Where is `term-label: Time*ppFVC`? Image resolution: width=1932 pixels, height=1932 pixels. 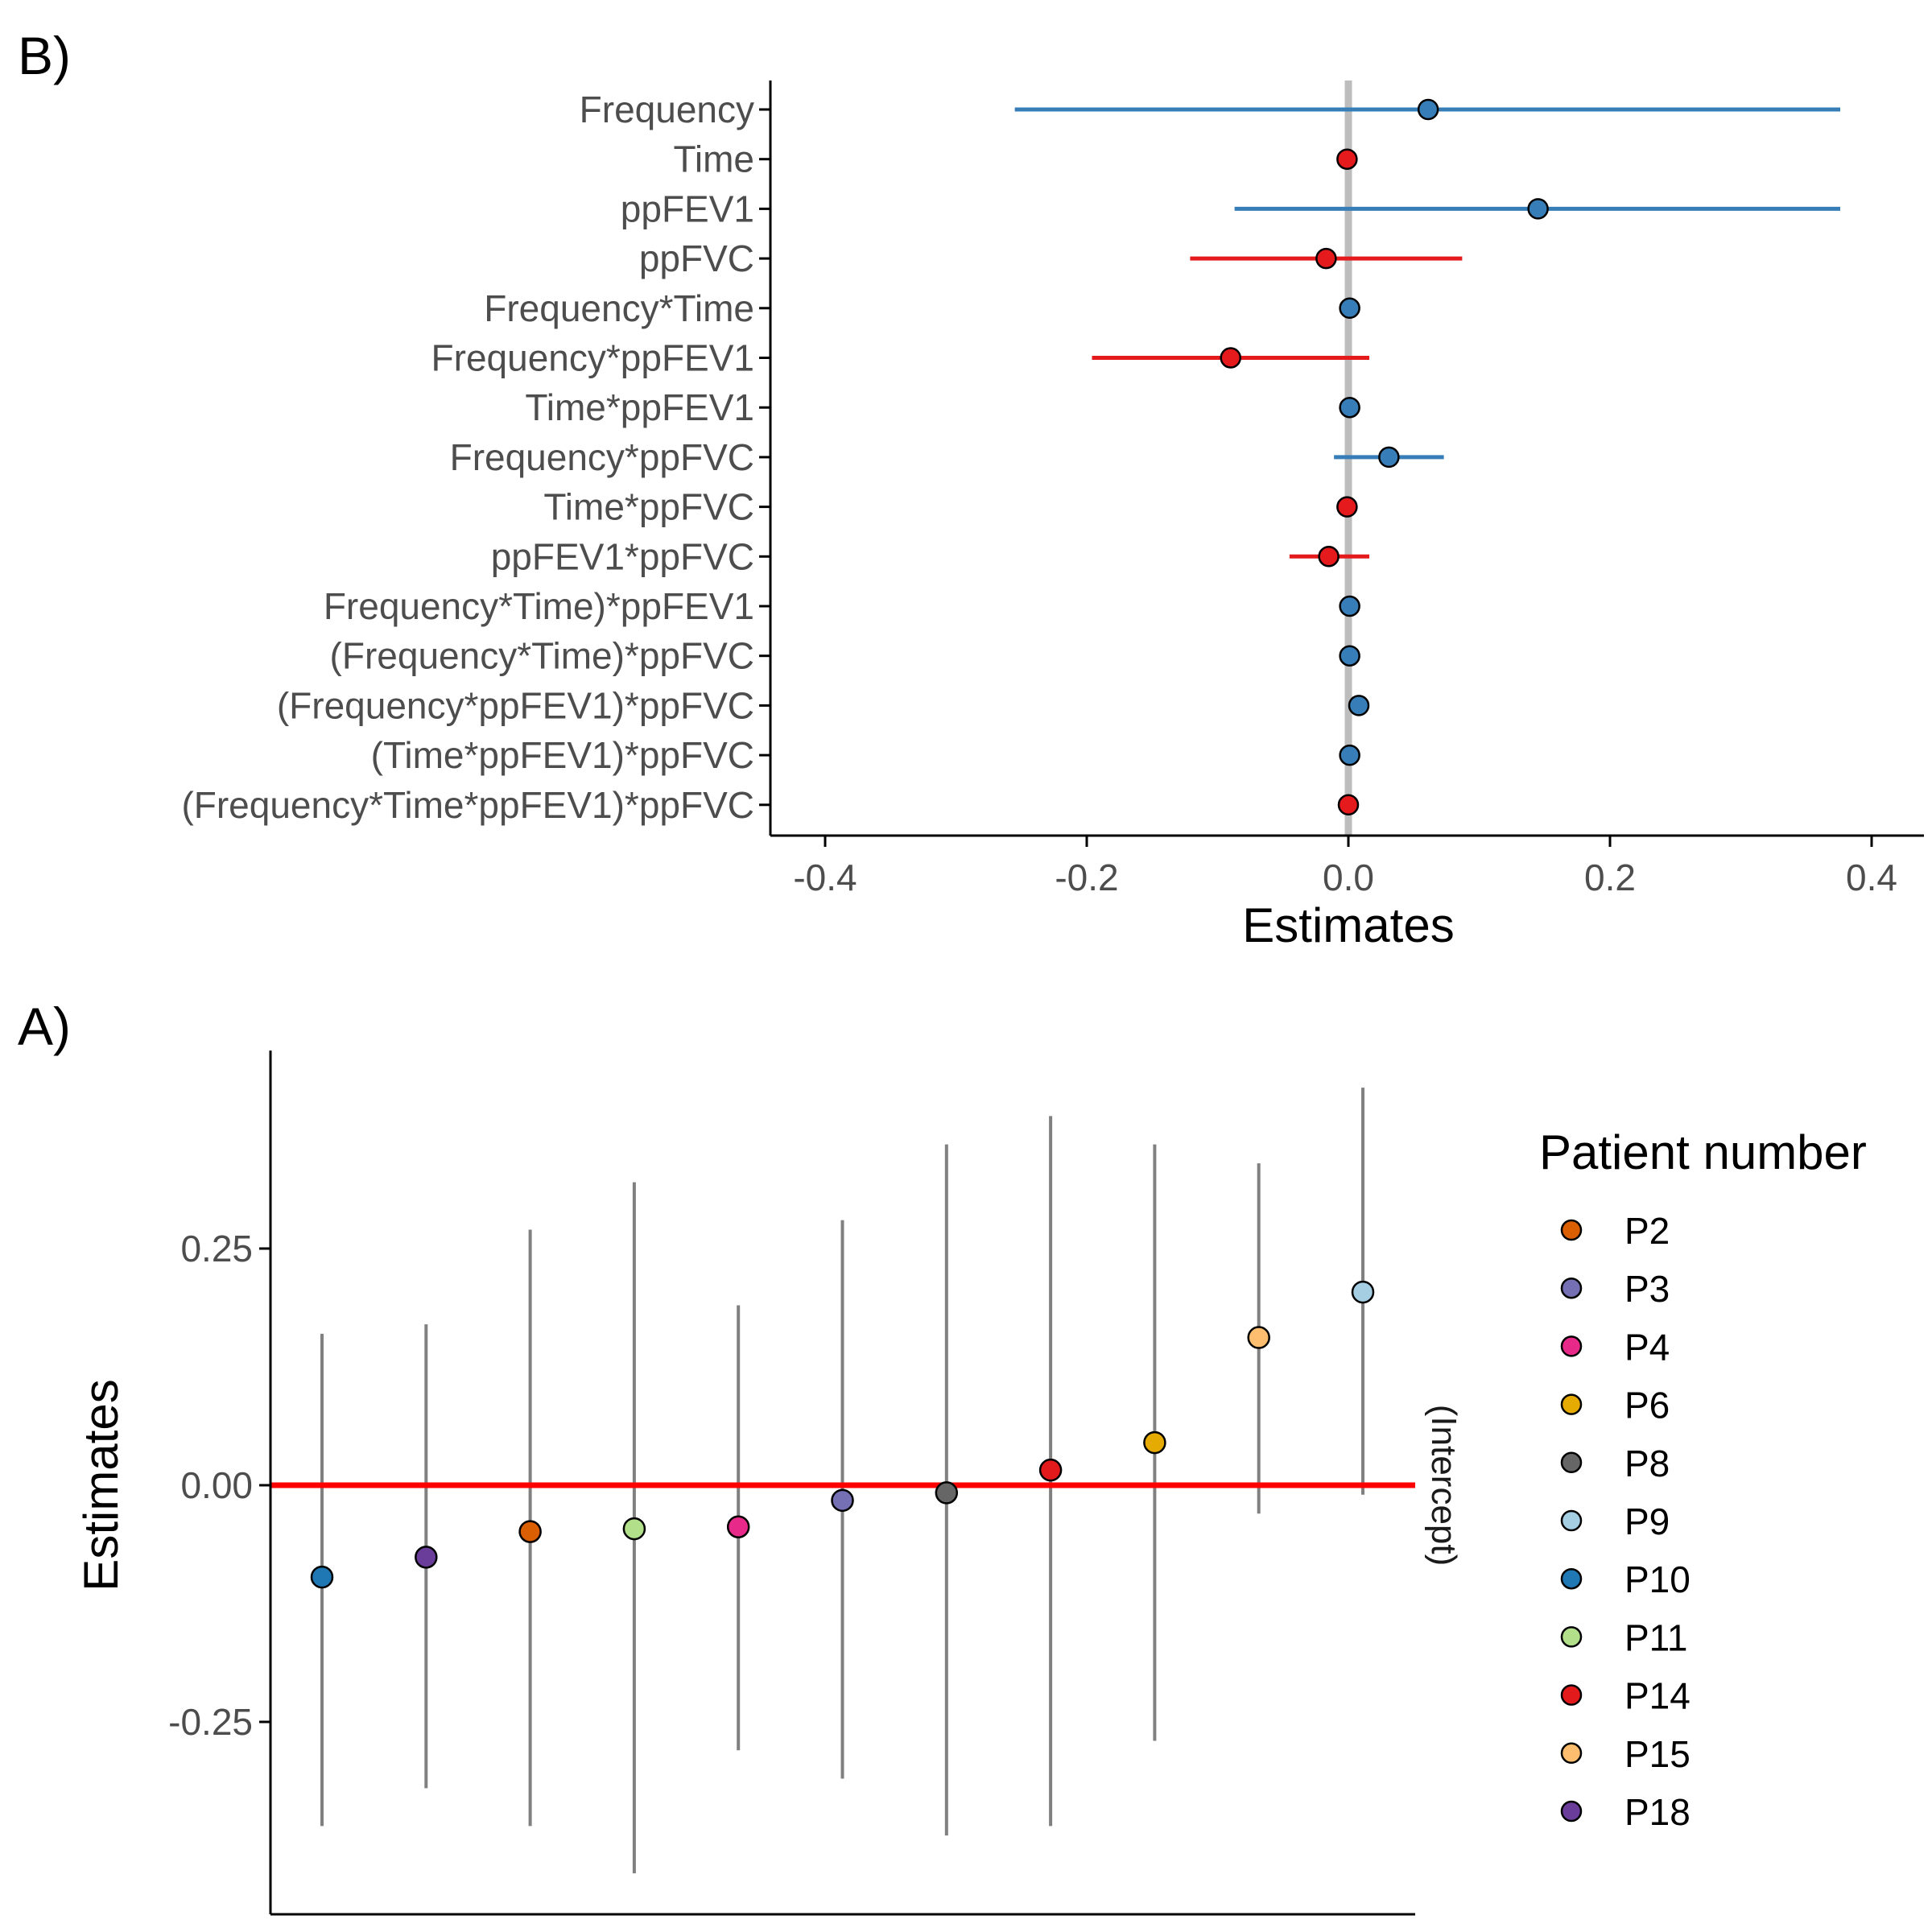
term-label: Time*ppFVC is located at coordinates (648, 507).